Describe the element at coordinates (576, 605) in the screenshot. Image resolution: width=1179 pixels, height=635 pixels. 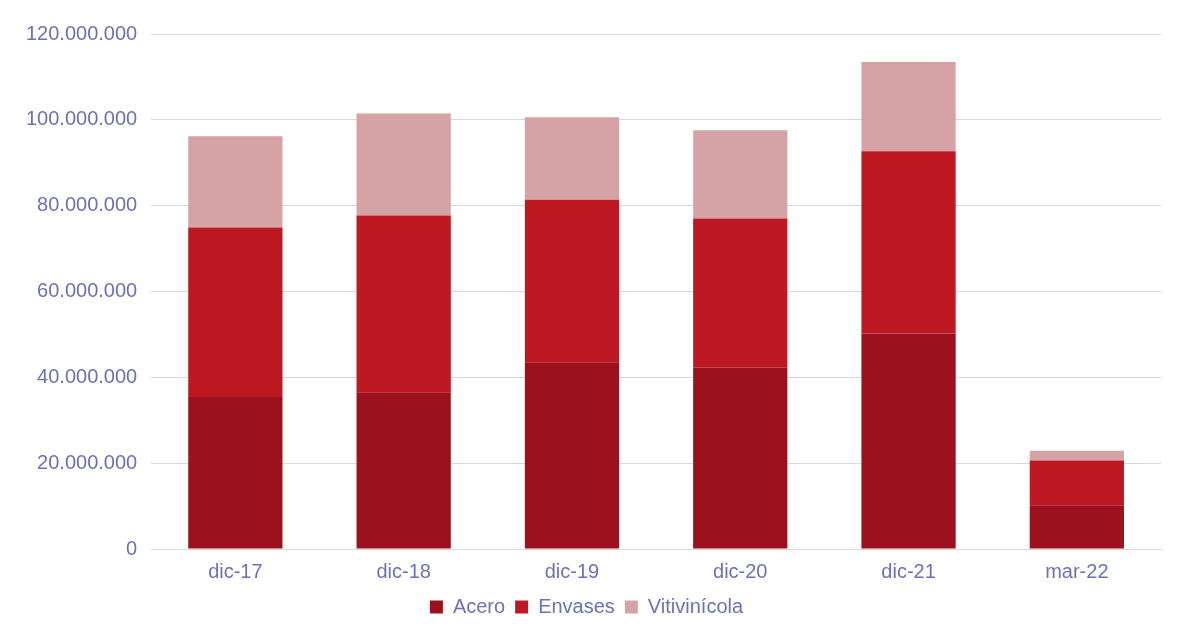
I see `legend-label: Envases` at that location.